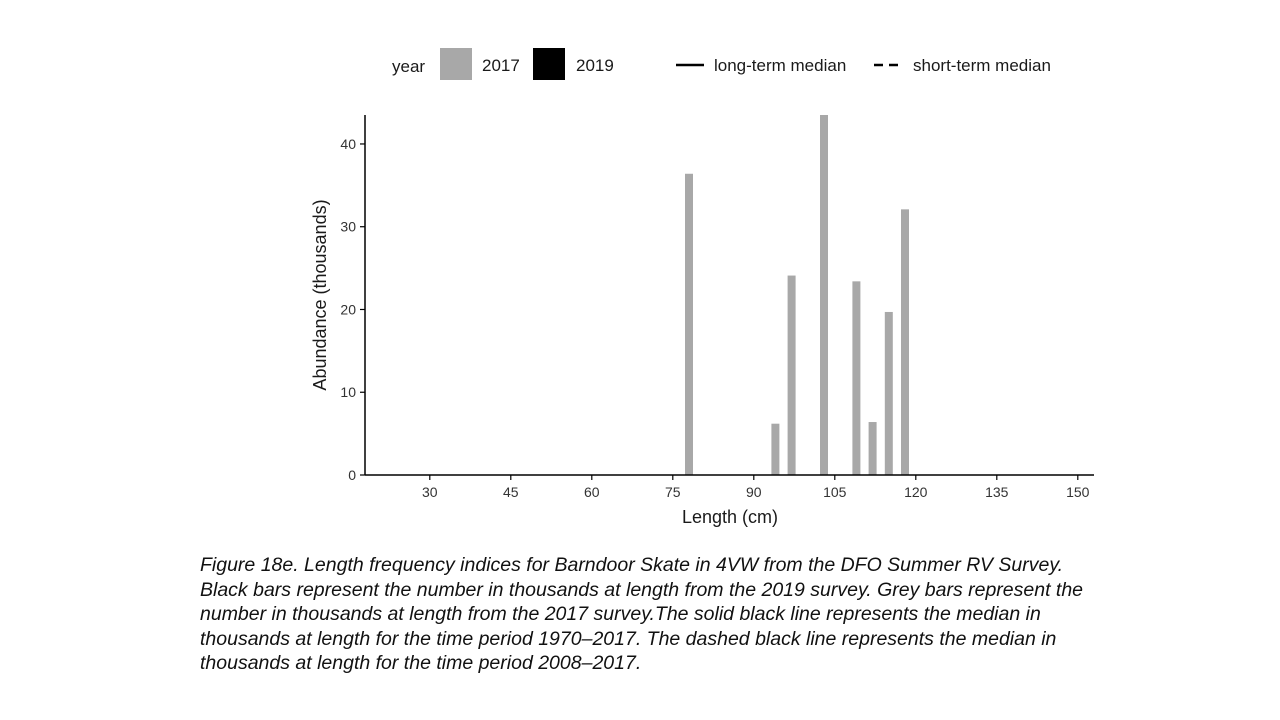 Image resolution: width=1280 pixels, height=720 pixels. Describe the element at coordinates (835, 492) in the screenshot. I see `x-tick-label: 105` at that location.